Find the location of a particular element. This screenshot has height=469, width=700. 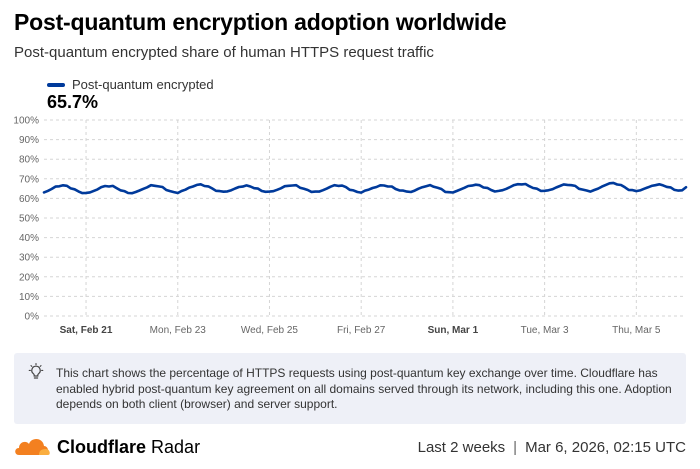

y-tick-label: 100% is located at coordinates (26, 121).